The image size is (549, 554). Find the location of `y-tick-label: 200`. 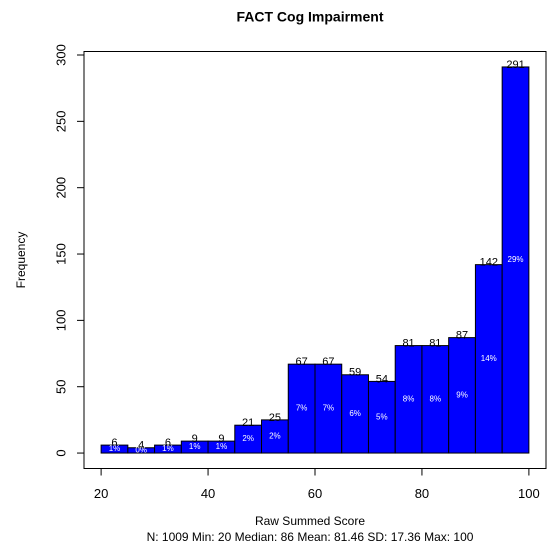

y-tick-label: 200 is located at coordinates (60, 188).